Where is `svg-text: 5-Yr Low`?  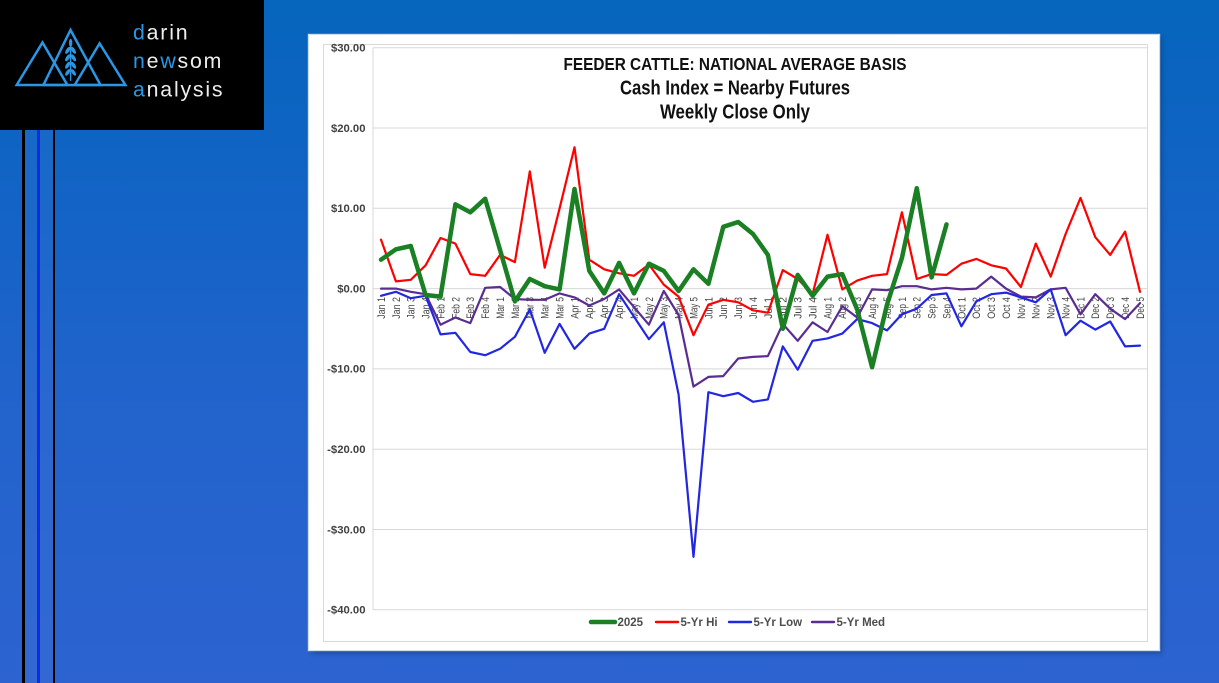 svg-text: 5-Yr Low is located at coordinates (778, 623).